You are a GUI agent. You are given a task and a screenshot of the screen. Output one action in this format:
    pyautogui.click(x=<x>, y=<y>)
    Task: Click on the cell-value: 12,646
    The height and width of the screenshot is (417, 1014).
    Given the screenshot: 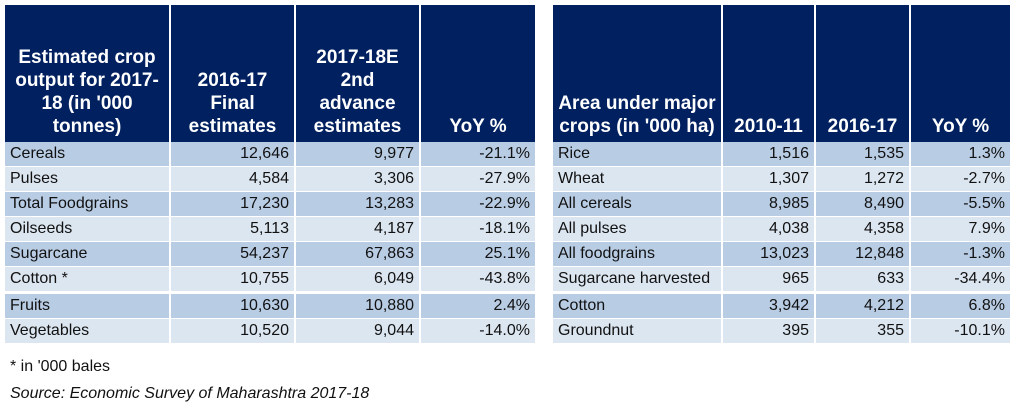 What is the action you would take?
    pyautogui.click(x=233, y=154)
    